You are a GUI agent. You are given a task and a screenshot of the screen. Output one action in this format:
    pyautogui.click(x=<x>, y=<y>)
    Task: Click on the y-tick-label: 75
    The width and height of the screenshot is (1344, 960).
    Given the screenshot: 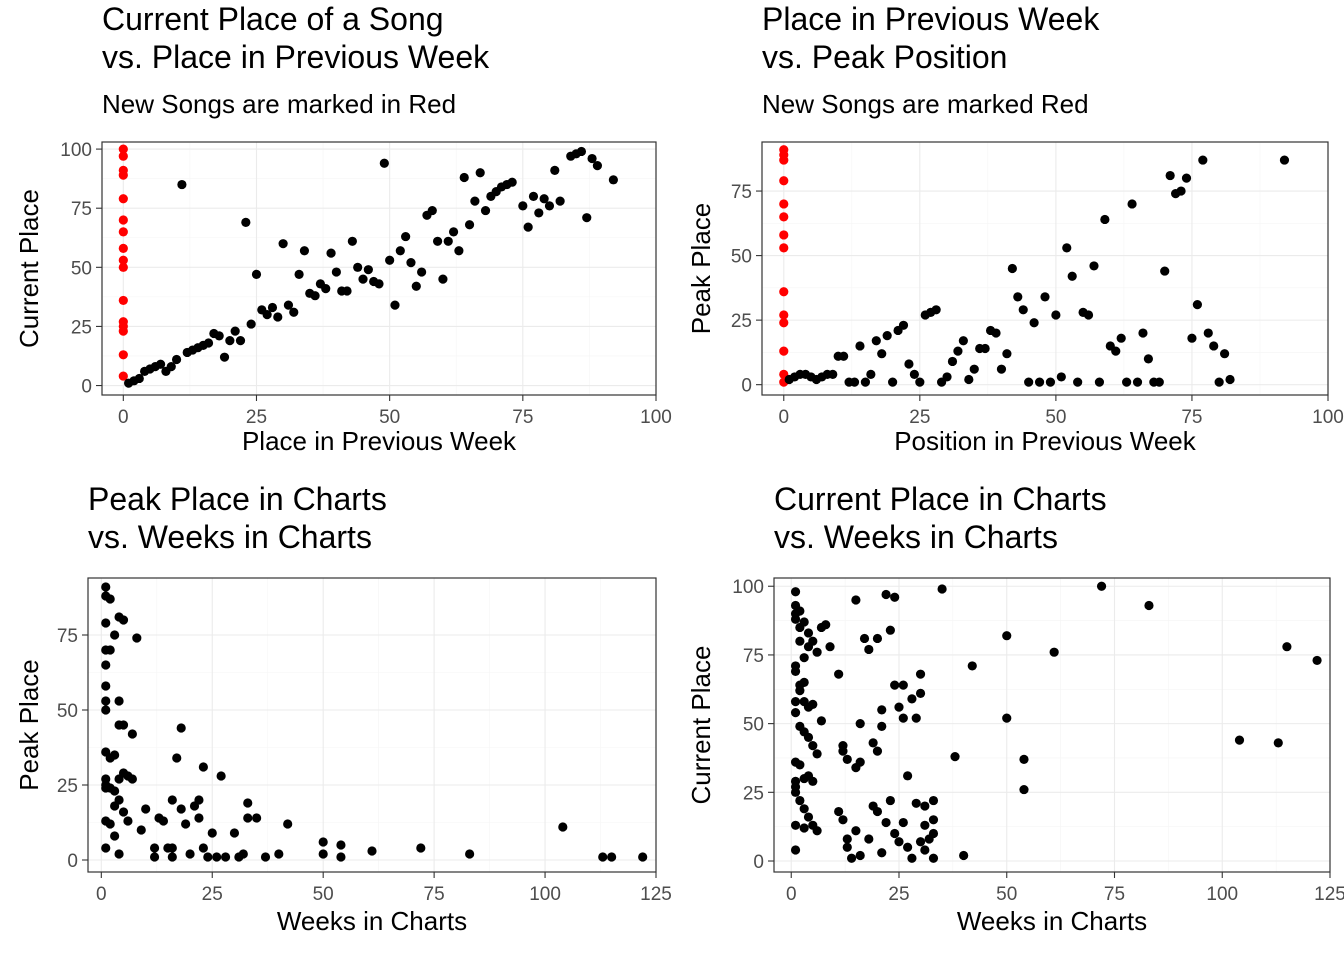 What is the action you would take?
    pyautogui.click(x=753, y=656)
    